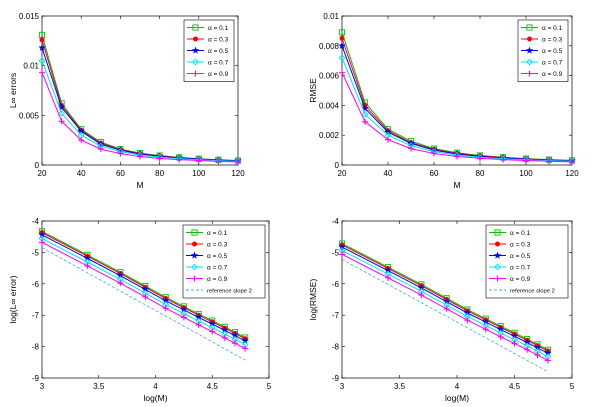 Image resolution: width=594 pixels, height=407 pixels. Describe the element at coordinates (337, 165) in the screenshot. I see `y-tick-label: 0` at that location.